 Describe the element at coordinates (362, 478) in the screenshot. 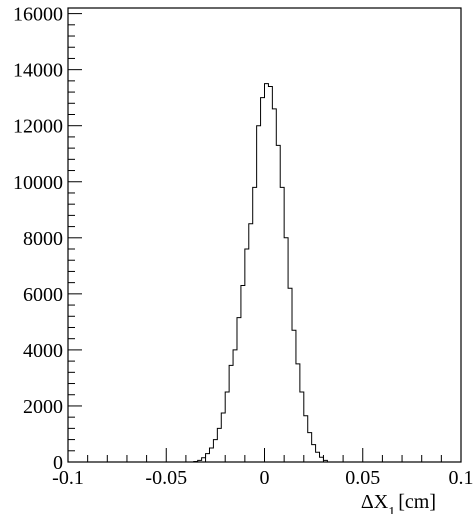

I see `x-tick-label: 0.05` at that location.